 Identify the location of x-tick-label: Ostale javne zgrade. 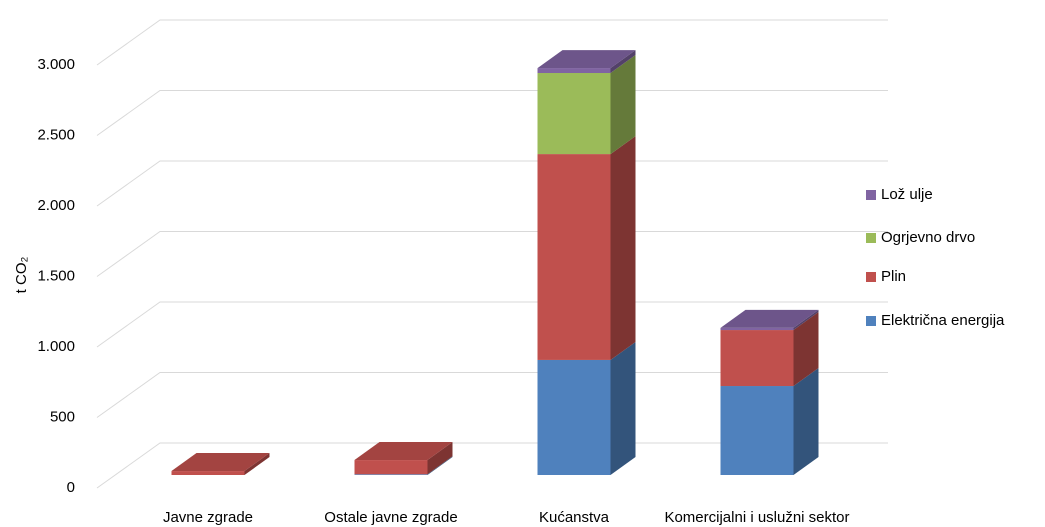
(390, 517).